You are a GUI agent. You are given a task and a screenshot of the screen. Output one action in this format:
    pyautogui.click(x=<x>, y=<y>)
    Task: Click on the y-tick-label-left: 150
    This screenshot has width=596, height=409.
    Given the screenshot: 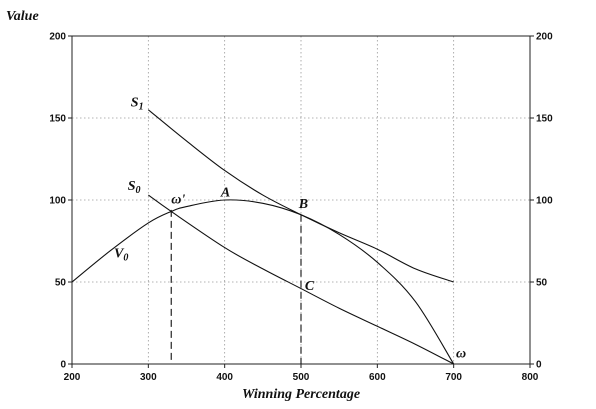 What is the action you would take?
    pyautogui.click(x=57, y=119)
    